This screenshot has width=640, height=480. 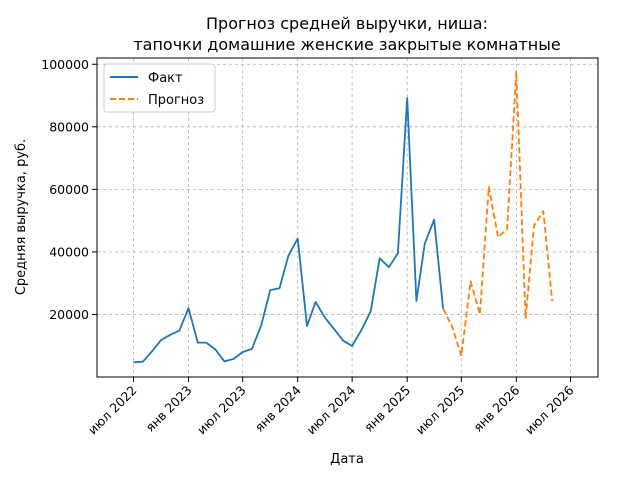 What do you see at coordinates (176, 100) in the screenshot?
I see `legend-label-forecast: Прогноз` at bounding box center [176, 100].